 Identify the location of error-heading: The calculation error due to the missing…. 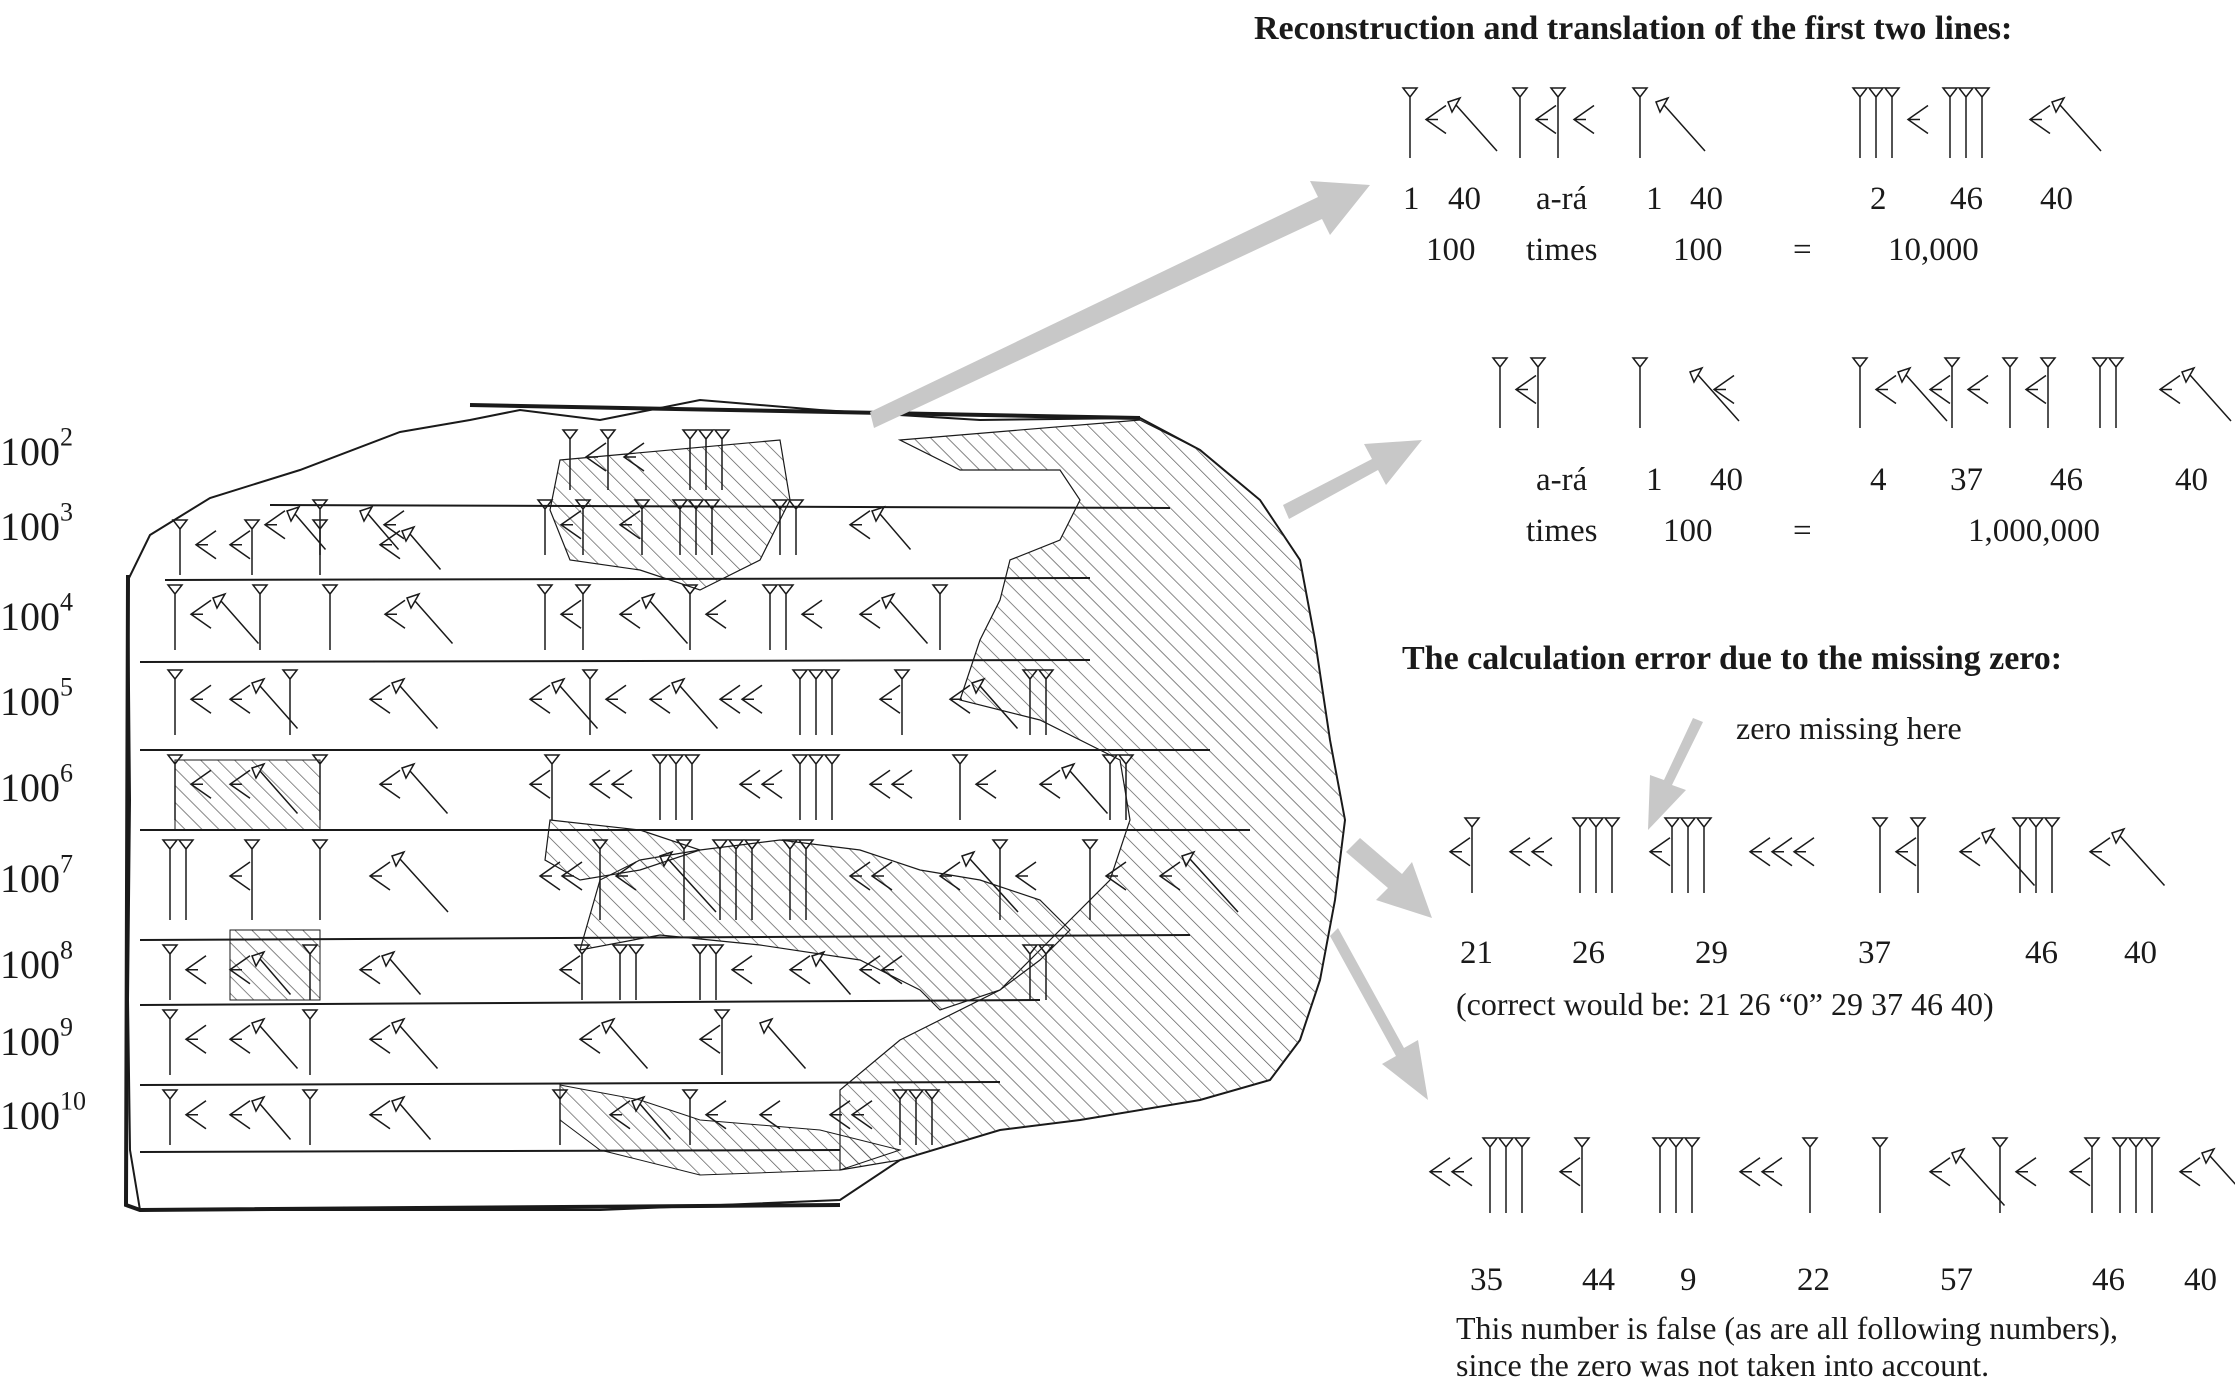
(1732, 658).